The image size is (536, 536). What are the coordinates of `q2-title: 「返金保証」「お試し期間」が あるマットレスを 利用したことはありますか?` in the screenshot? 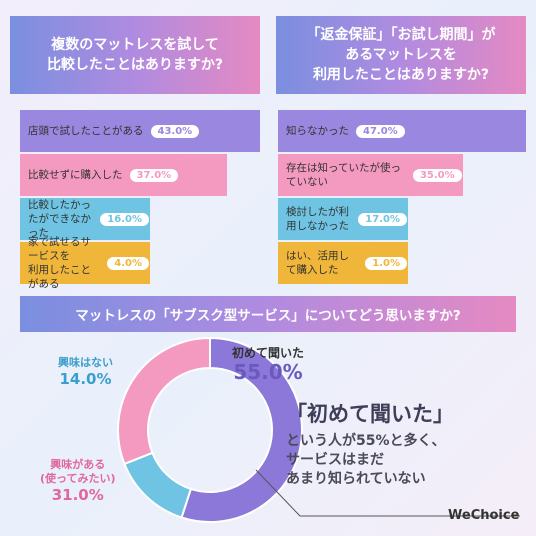 It's located at (401, 55).